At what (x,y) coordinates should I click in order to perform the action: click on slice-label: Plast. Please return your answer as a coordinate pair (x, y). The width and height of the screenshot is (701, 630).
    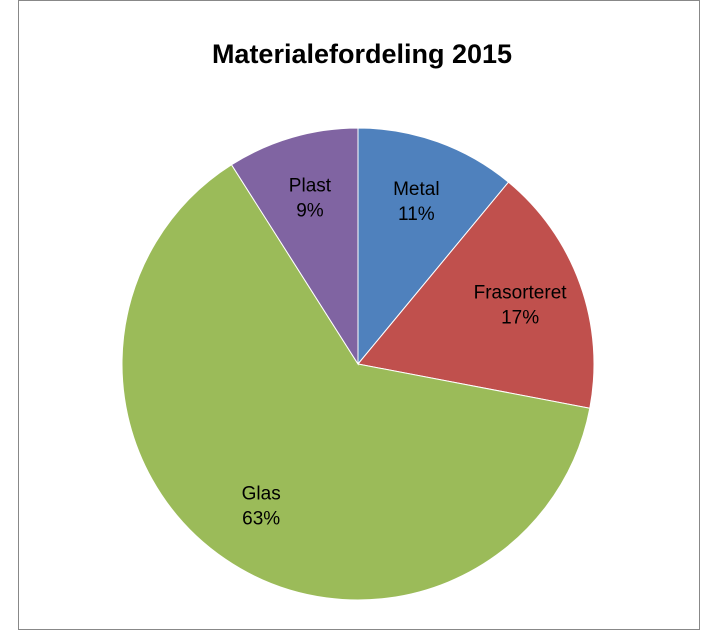
    Looking at the image, I should click on (310, 186).